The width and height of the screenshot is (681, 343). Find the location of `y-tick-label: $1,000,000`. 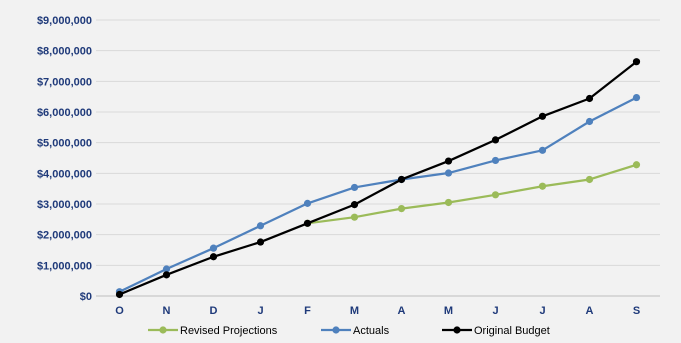

y-tick-label: $1,000,000 is located at coordinates (64, 266).